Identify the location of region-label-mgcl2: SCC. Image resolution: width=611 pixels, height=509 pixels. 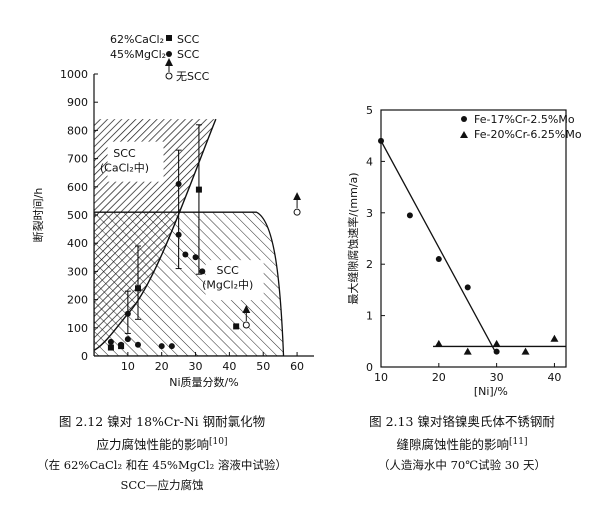
(228, 270).